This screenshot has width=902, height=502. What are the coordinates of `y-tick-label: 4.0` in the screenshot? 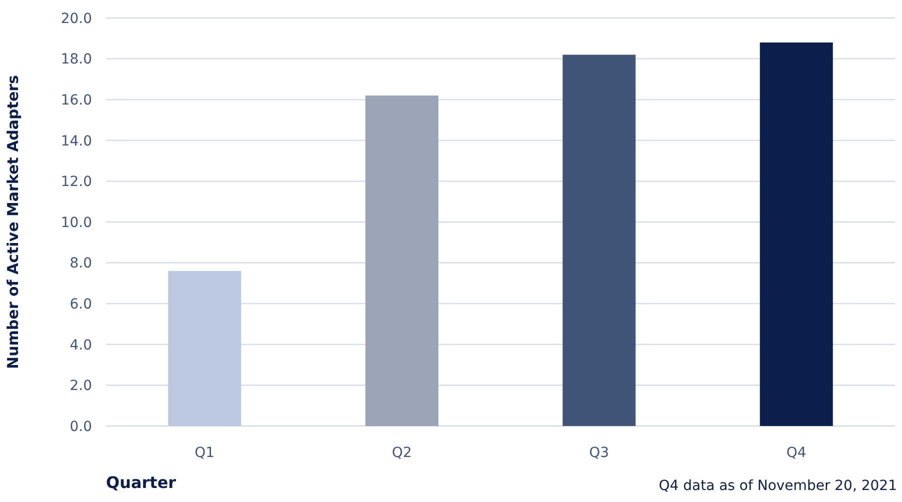 It's located at (81, 345).